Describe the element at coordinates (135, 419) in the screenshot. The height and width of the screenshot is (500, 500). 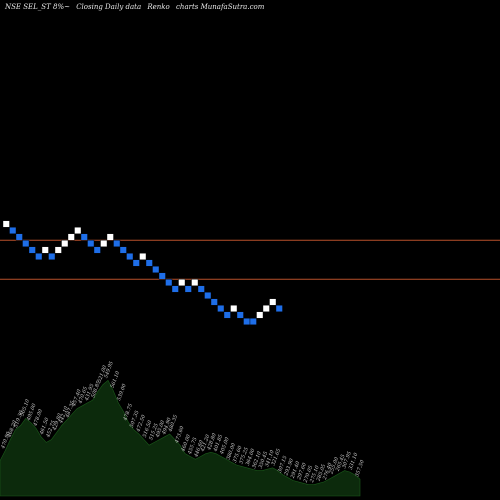
I see `price-label: 507.35` at that location.